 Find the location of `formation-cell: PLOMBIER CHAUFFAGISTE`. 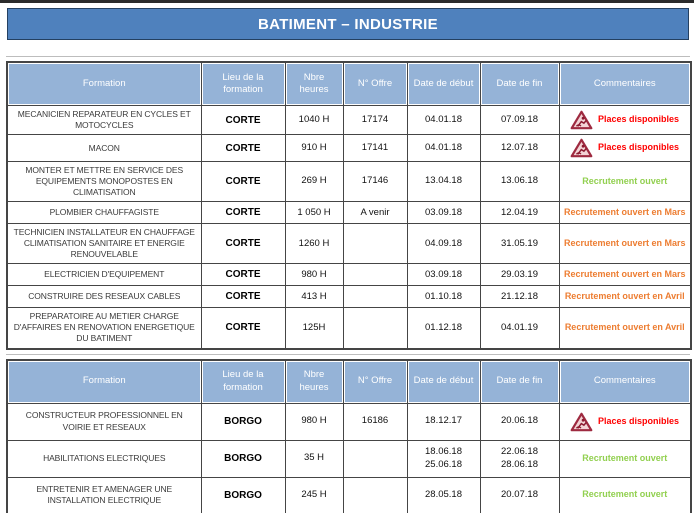

formation-cell: PLOMBIER CHAUFFAGISTE is located at coordinates (104, 213).